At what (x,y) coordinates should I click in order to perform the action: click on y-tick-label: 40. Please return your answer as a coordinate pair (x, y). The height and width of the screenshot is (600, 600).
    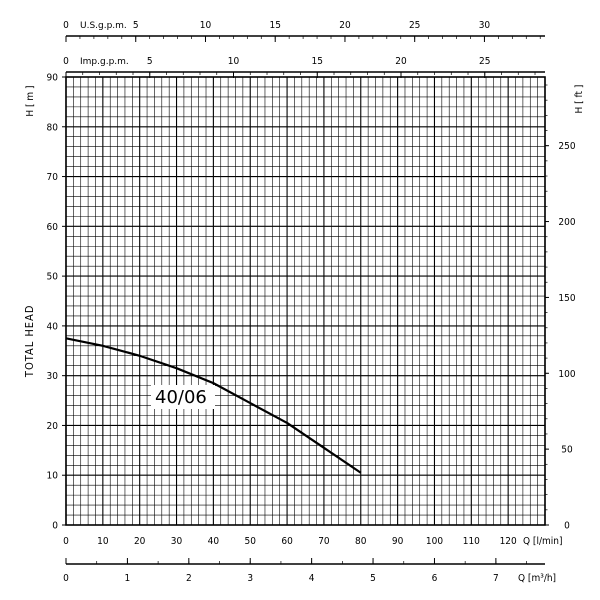
    Looking at the image, I should click on (53, 326).